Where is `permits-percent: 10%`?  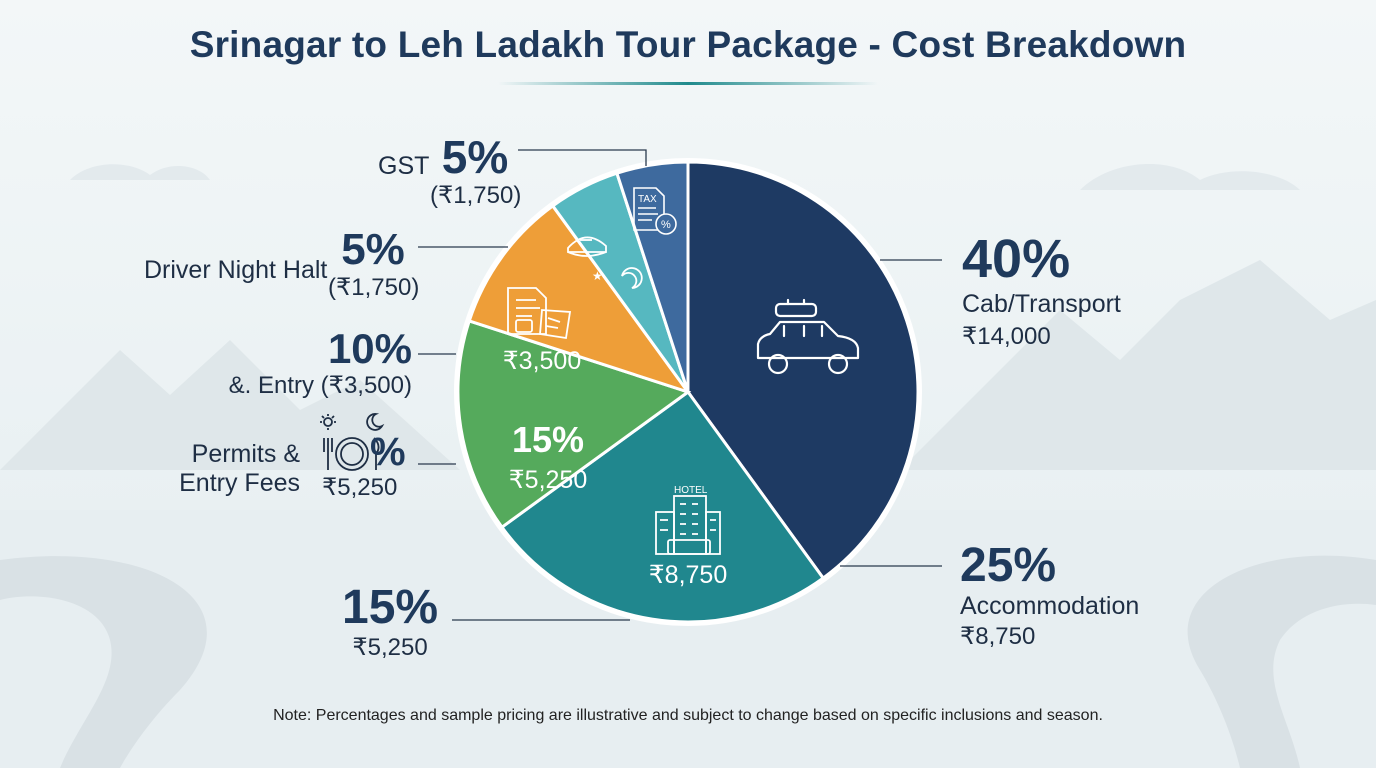
permits-percent: 10% is located at coordinates (369, 348).